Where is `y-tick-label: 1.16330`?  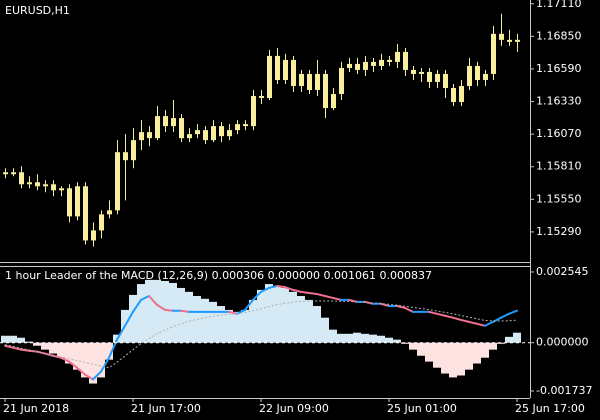
y-tick-label: 1.16330 is located at coordinates (559, 101).